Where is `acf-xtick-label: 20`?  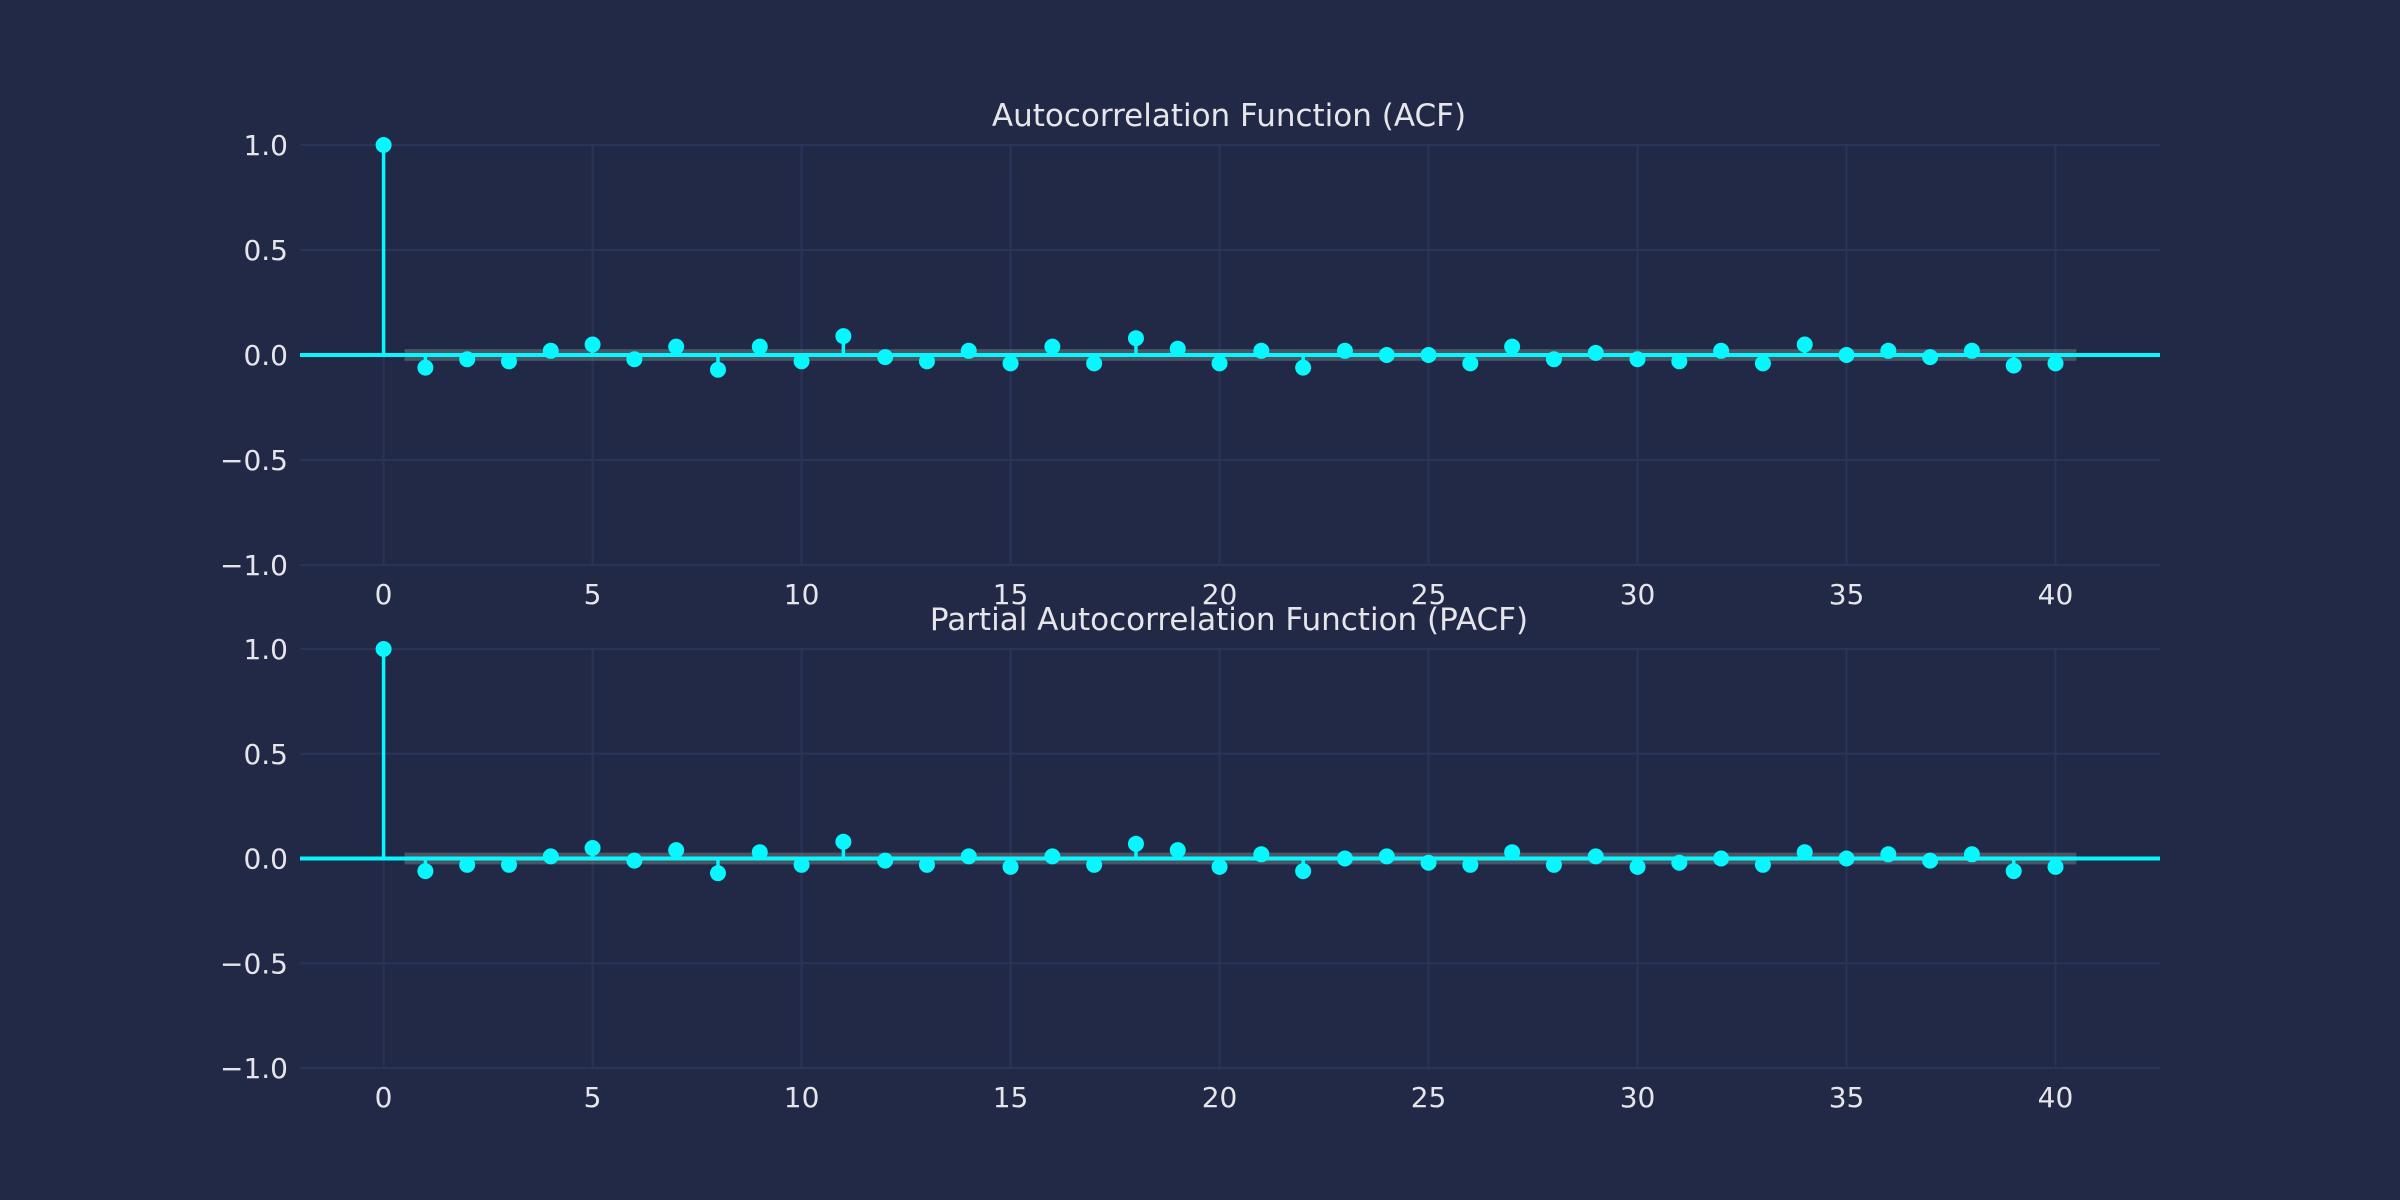 acf-xtick-label: 20 is located at coordinates (1220, 594).